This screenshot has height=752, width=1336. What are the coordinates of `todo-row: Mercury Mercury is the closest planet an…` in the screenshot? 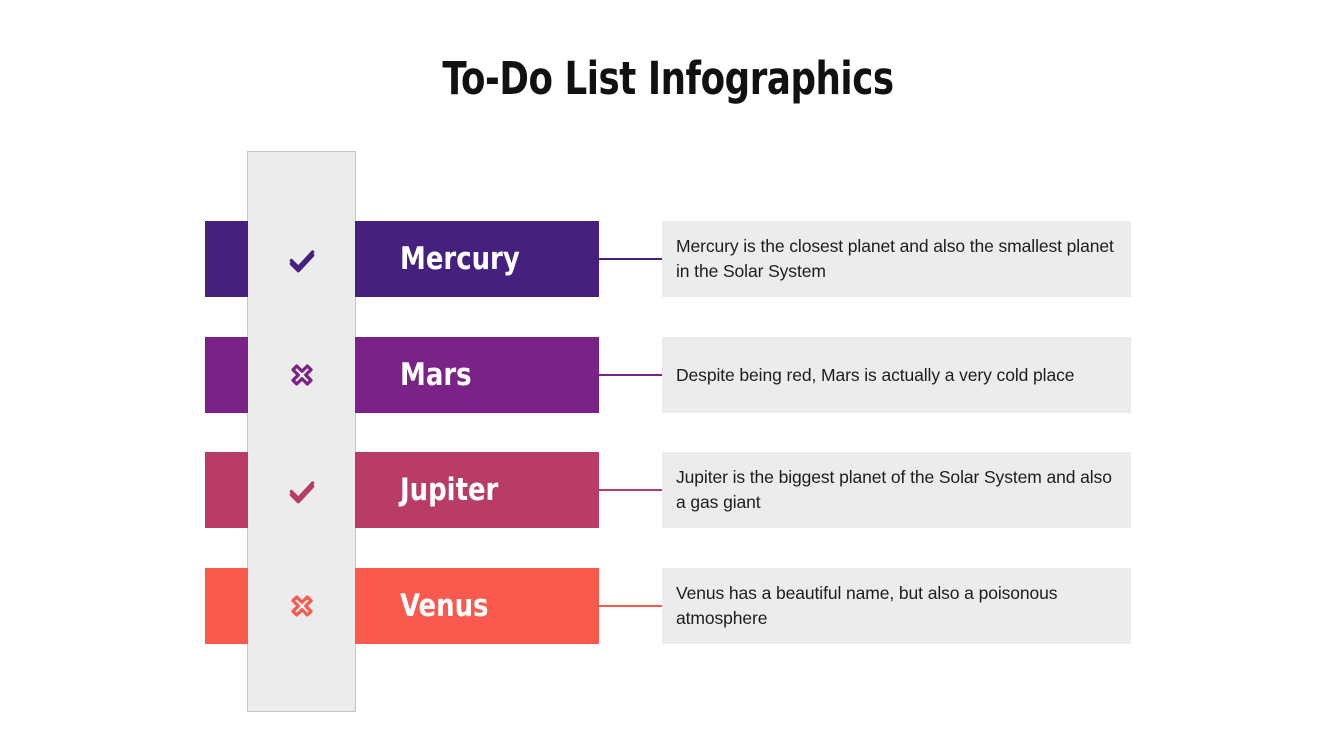 It's located at (668, 259).